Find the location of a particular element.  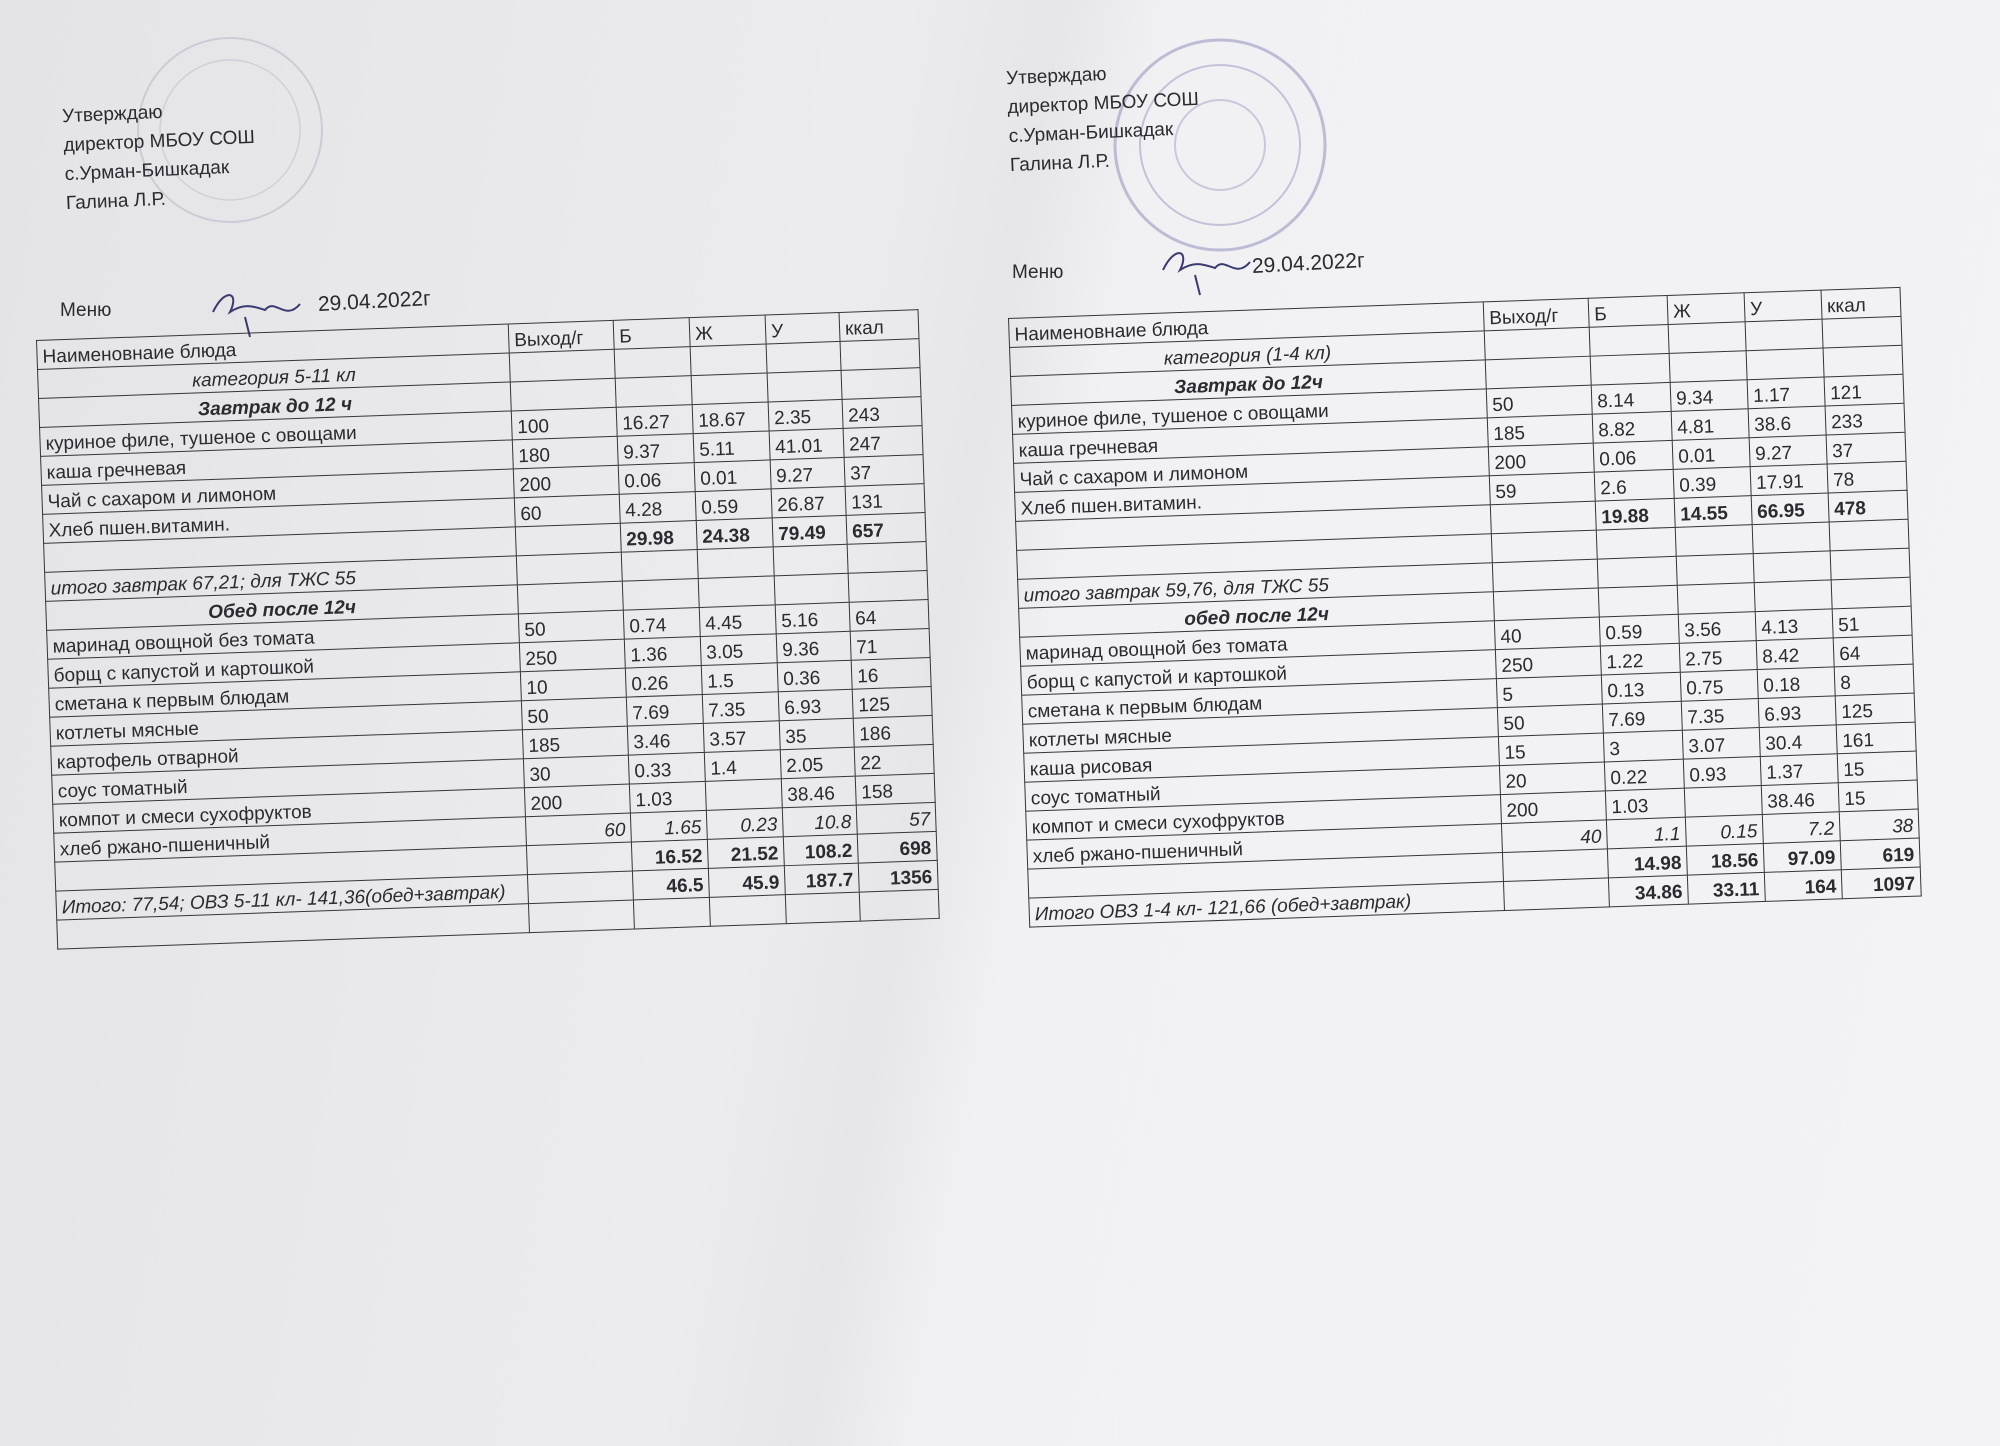

table-cell: 185 is located at coordinates (575, 742).